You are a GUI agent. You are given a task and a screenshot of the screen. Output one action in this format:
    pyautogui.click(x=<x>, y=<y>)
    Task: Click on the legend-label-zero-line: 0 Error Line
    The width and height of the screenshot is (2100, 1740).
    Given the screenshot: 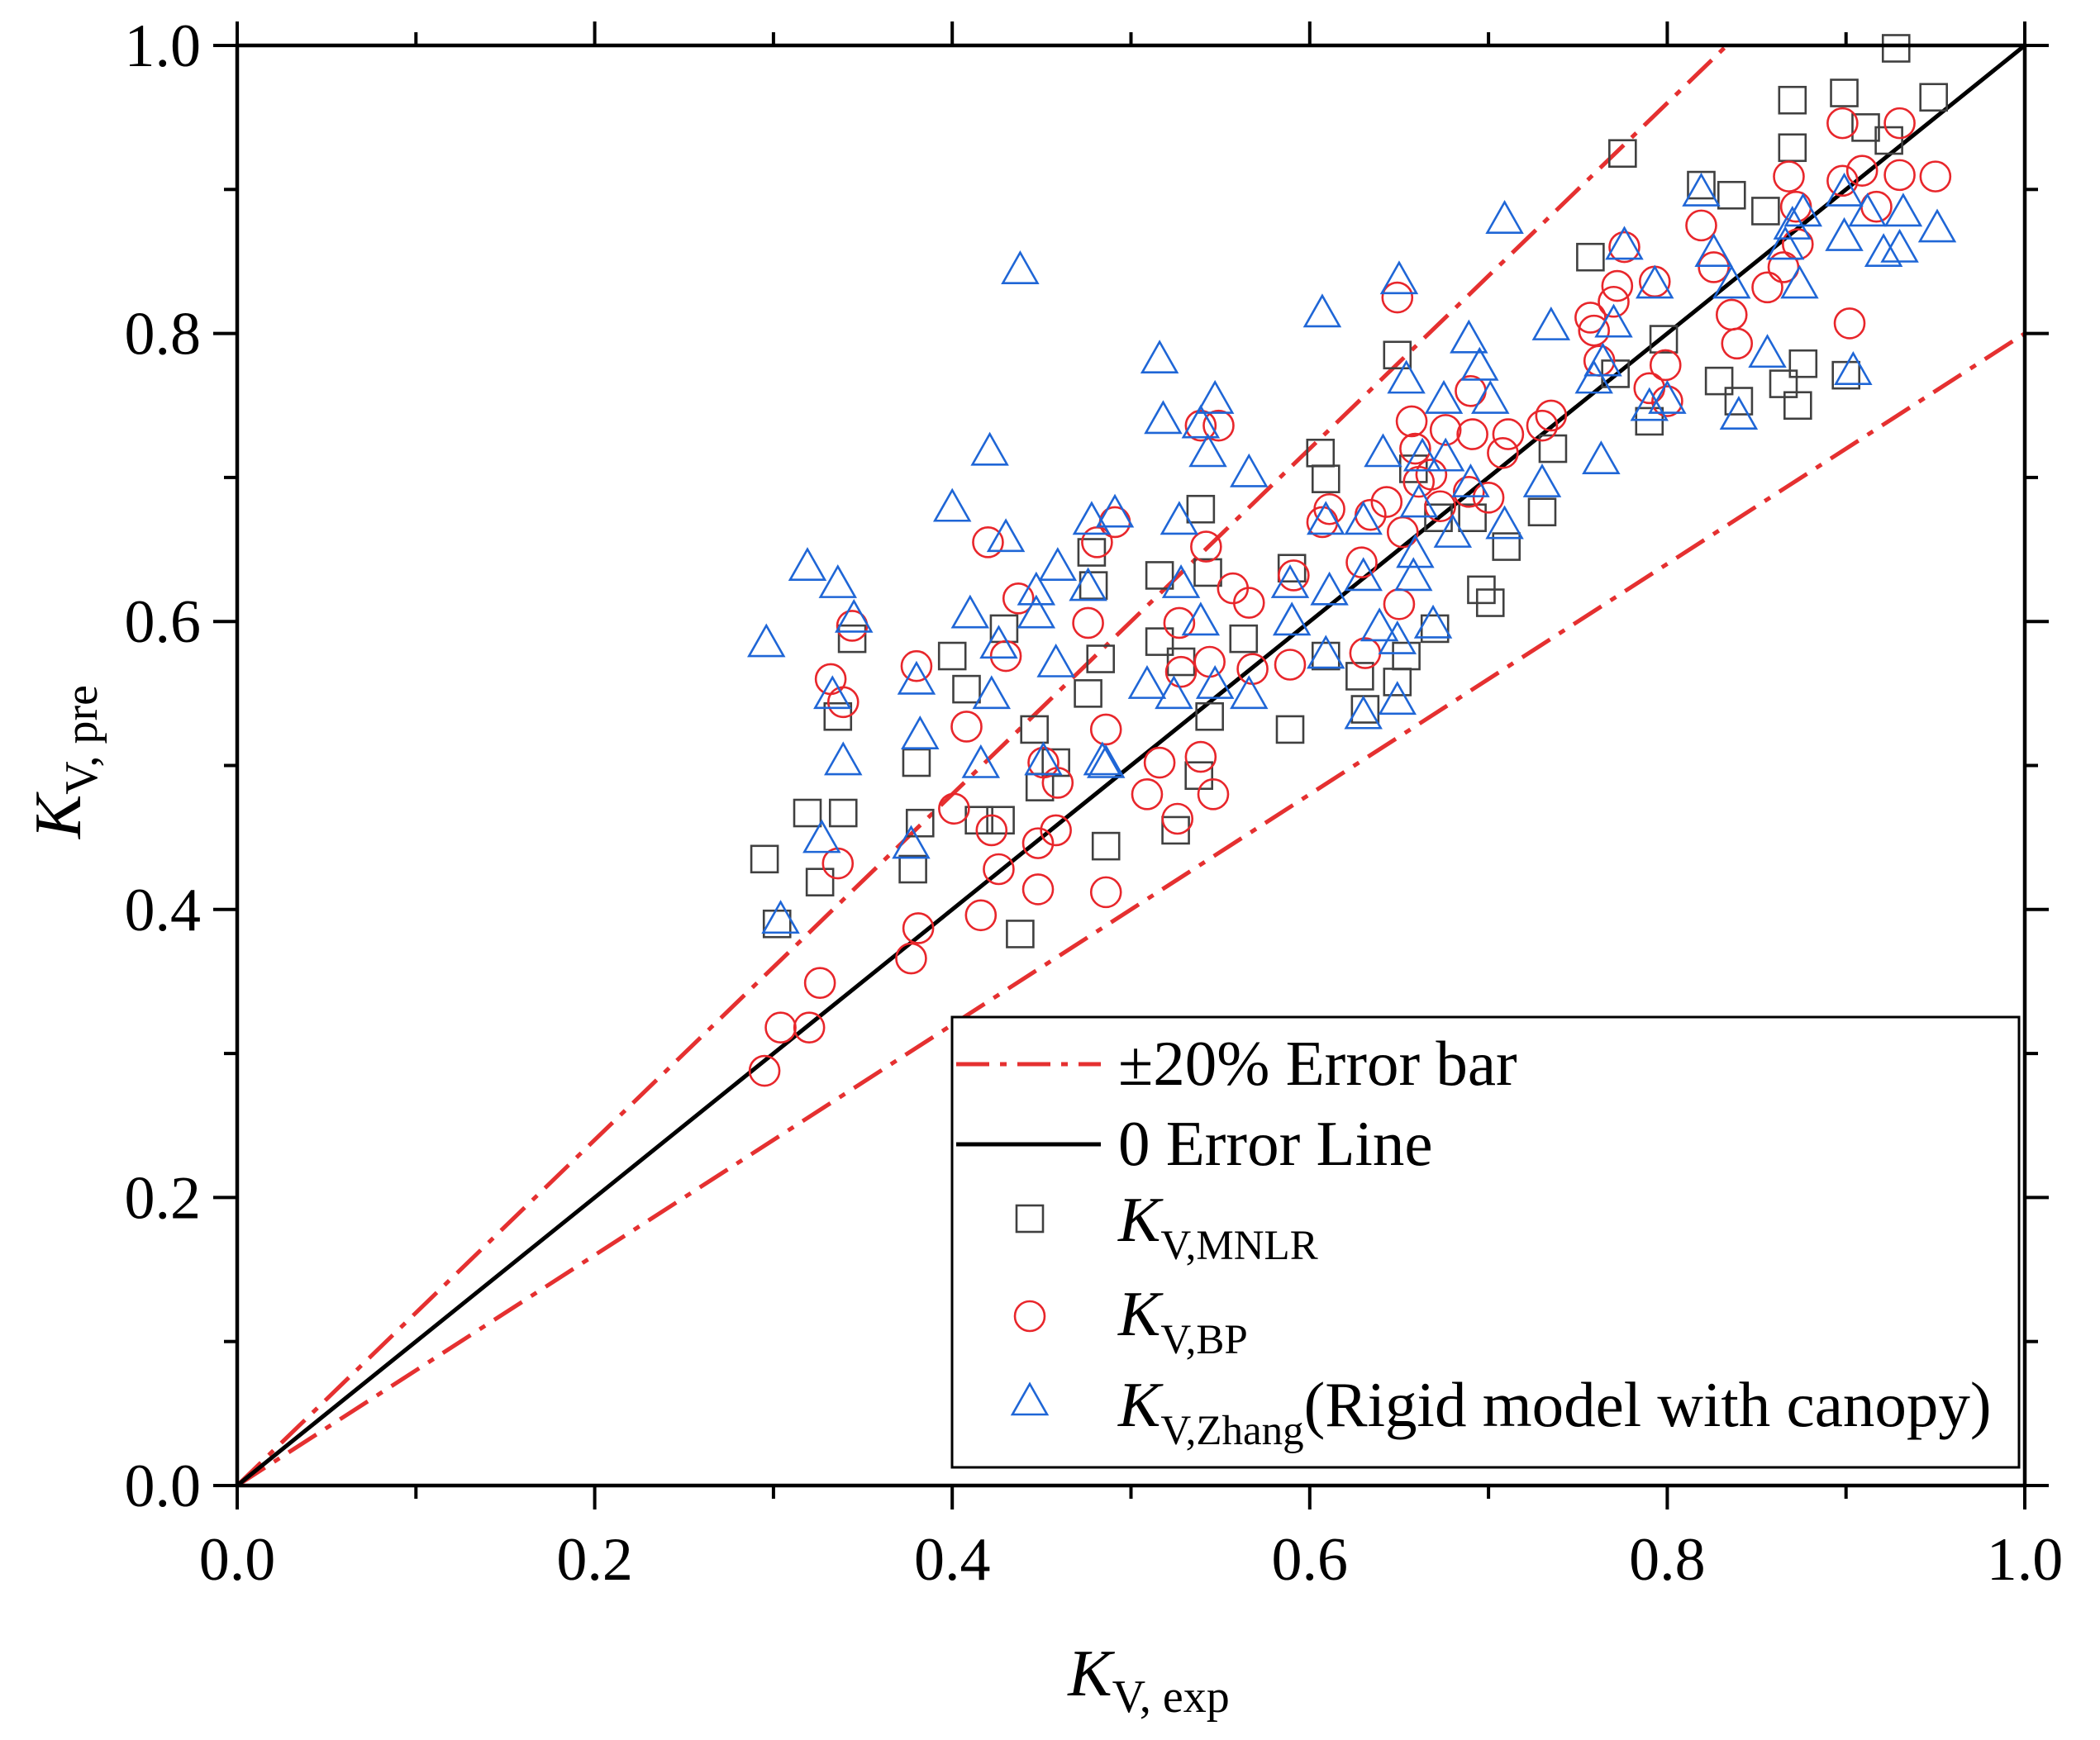 What is the action you would take?
    pyautogui.click(x=1275, y=1144)
    